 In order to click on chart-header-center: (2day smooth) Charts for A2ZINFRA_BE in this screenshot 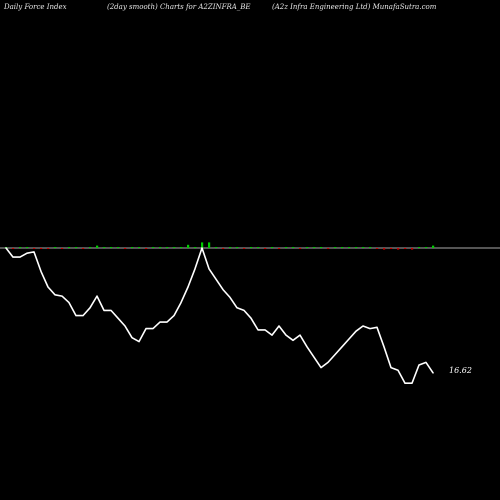, I will do `click(179, 7)`.